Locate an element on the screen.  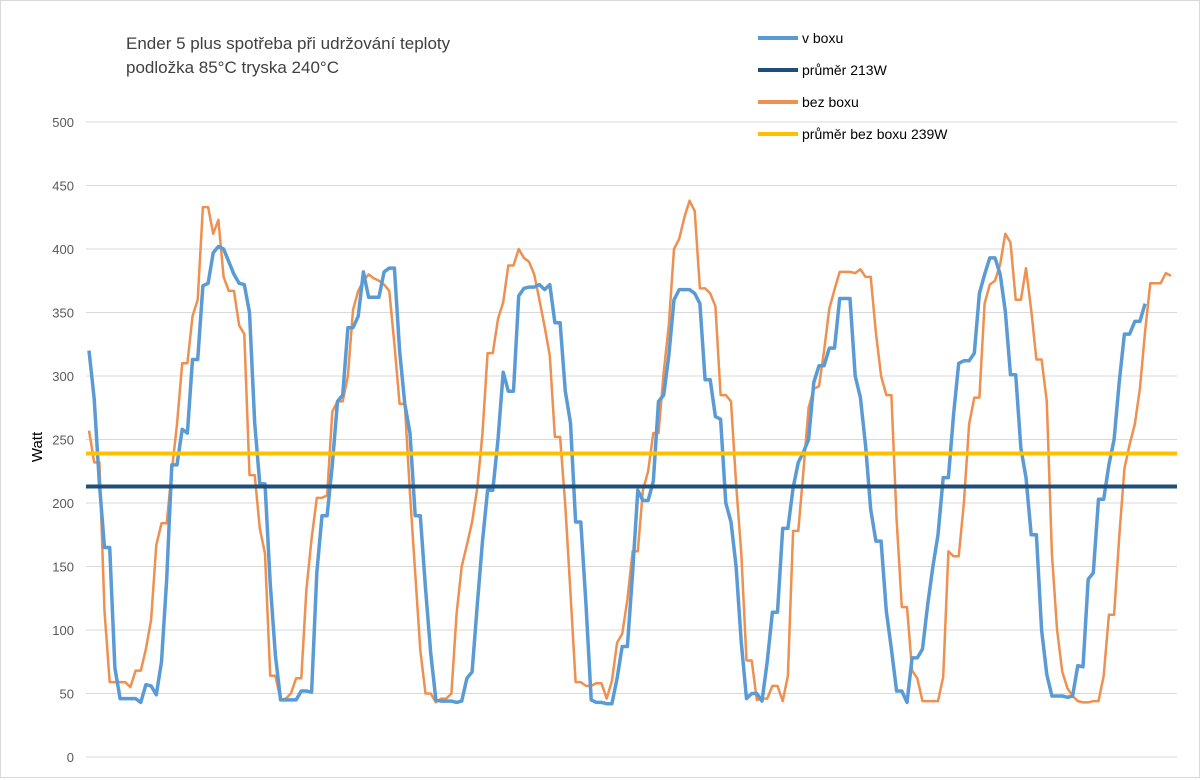
legend-label: bez boxu is located at coordinates (830, 102).